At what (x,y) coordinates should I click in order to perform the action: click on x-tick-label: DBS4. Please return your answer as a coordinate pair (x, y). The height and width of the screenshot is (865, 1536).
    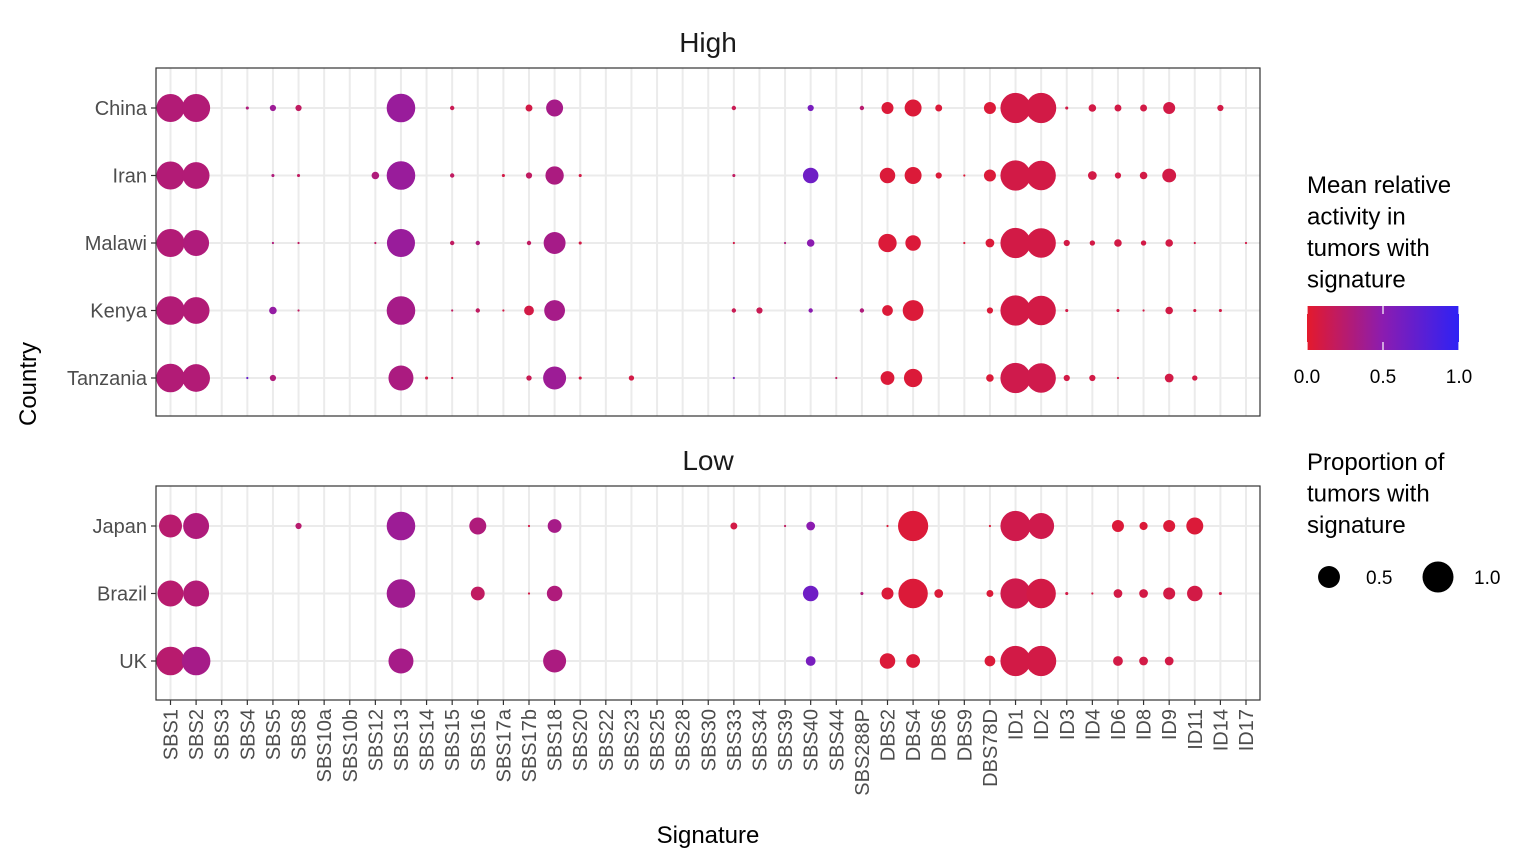
    Looking at the image, I should click on (914, 735).